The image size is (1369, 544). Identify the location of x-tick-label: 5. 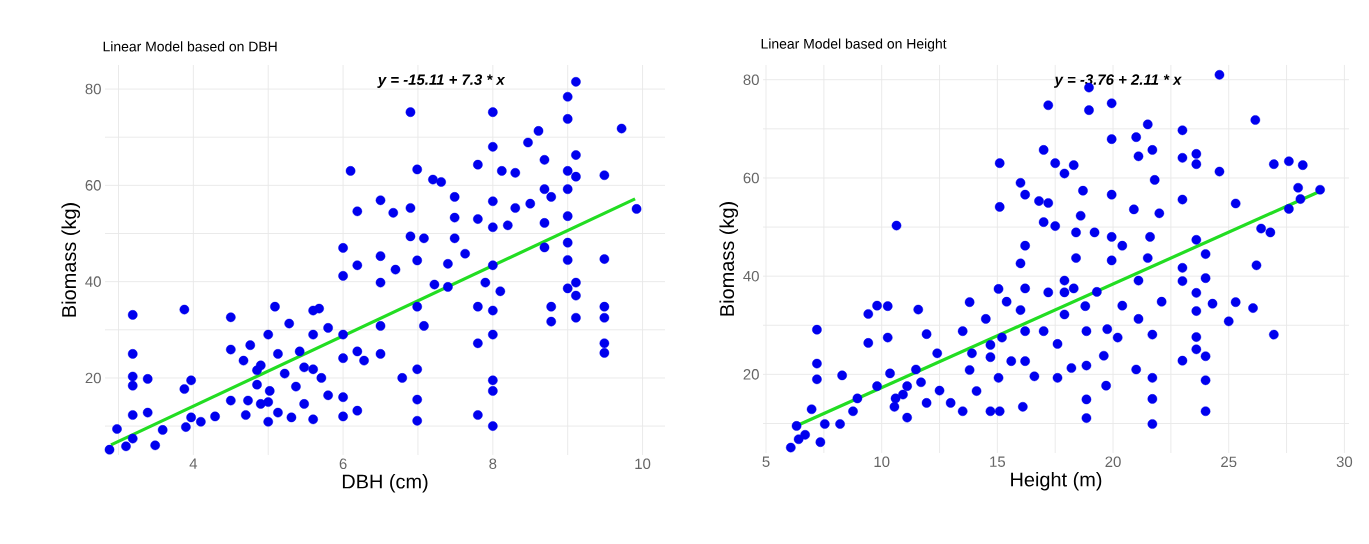
(766, 461).